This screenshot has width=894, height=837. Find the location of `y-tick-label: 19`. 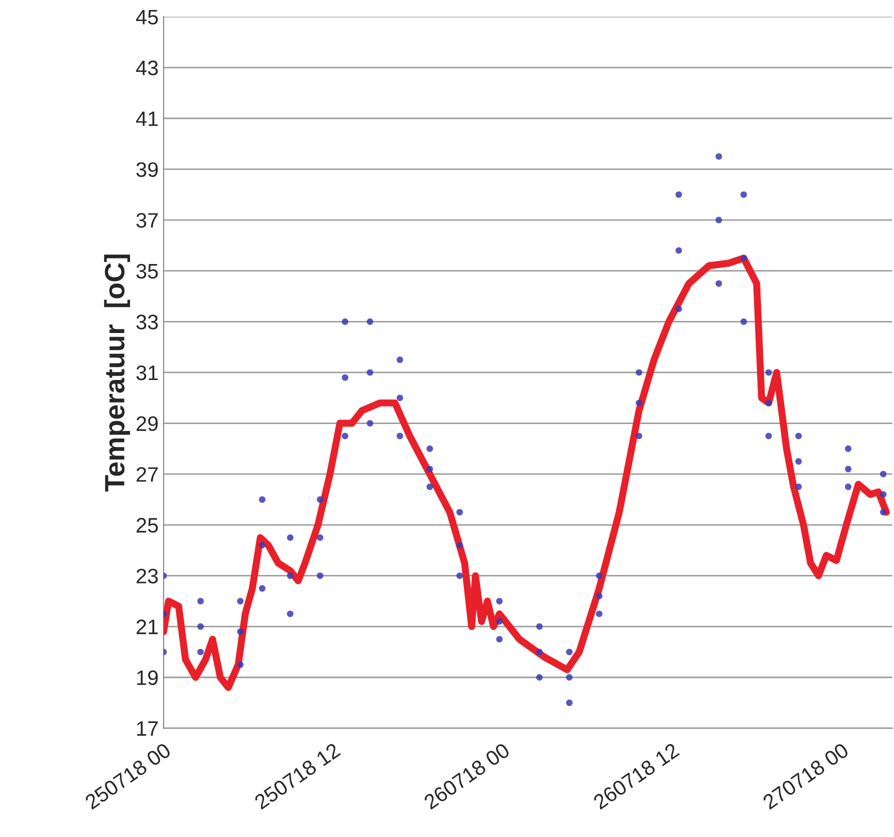

y-tick-label: 19 is located at coordinates (147, 678).